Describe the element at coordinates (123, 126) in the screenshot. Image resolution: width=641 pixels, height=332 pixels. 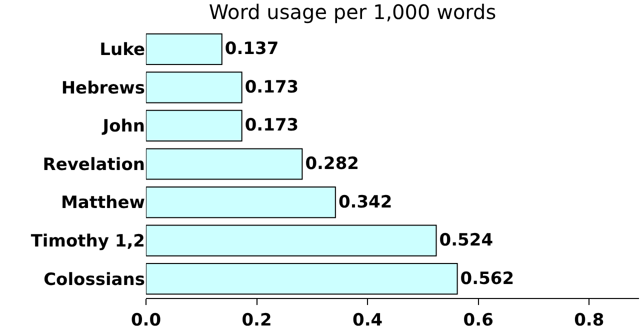
I see `y-tick-label: John` at that location.